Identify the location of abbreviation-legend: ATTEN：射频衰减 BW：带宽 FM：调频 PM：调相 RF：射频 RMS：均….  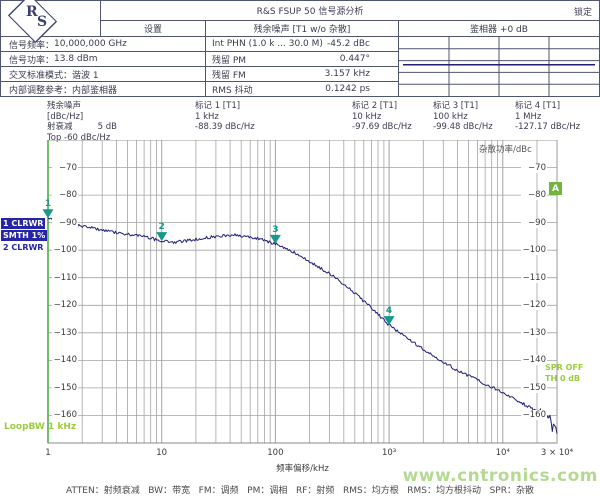
(300, 491).